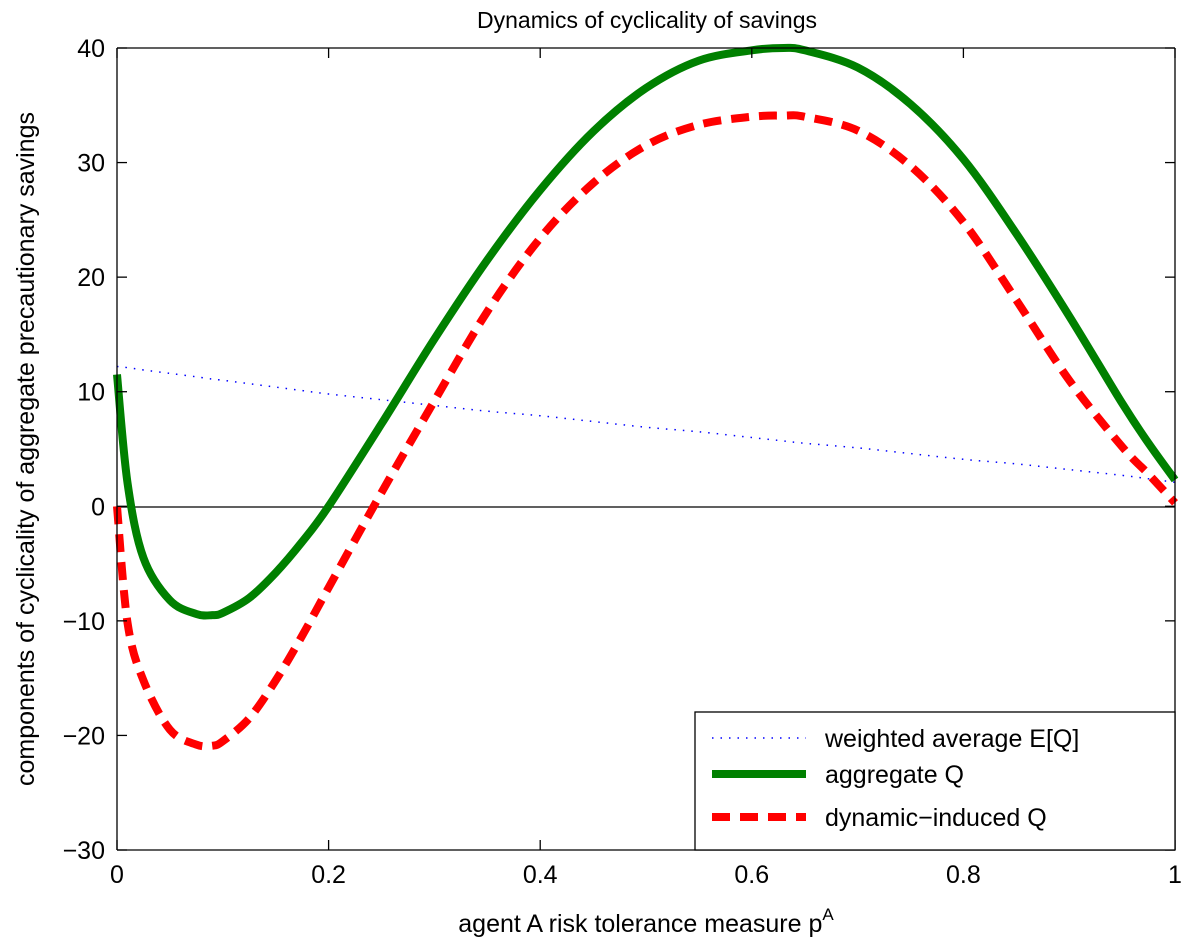  What do you see at coordinates (84, 736) in the screenshot?
I see `y-tick-label: −20` at bounding box center [84, 736].